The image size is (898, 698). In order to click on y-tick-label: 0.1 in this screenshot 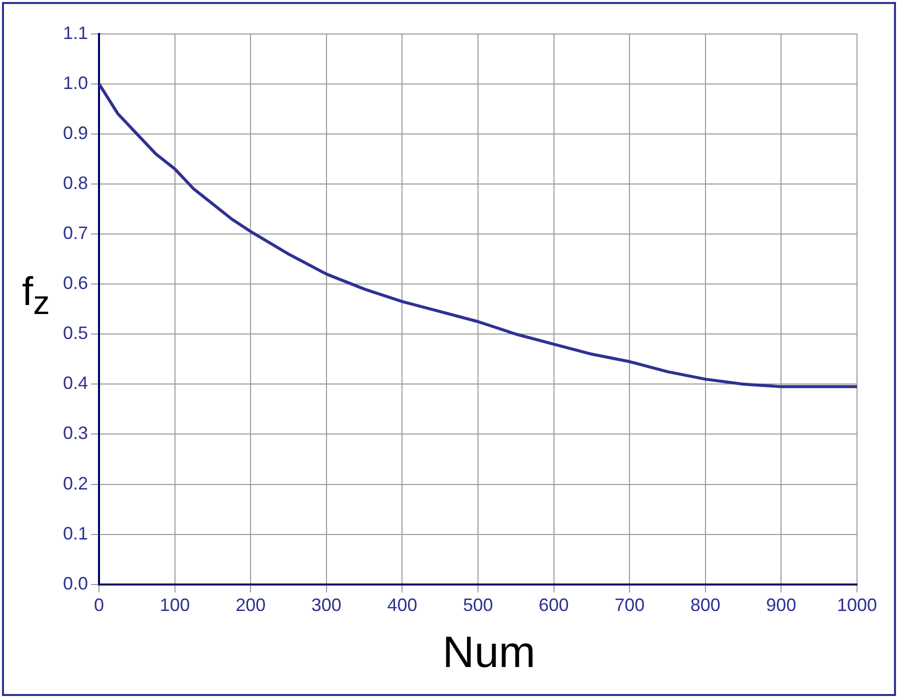, I will do `click(75, 533)`.